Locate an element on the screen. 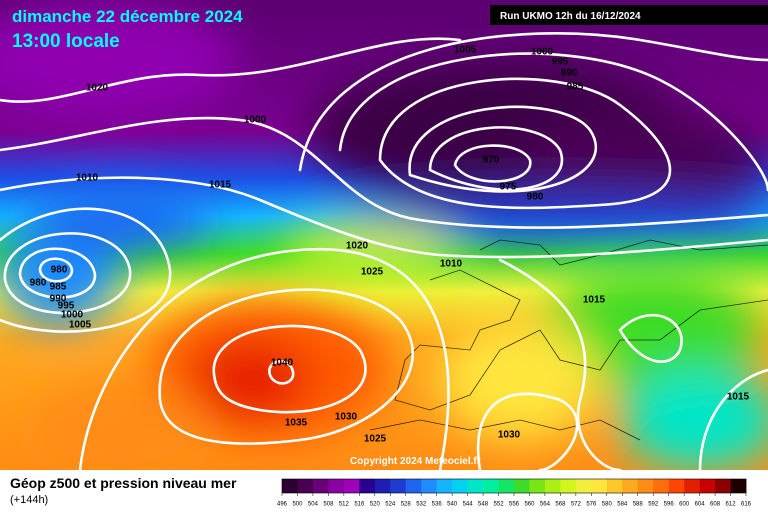 This screenshot has width=768, height=512. date-title: dimanche 22 décembre 2024 is located at coordinates (127, 16).